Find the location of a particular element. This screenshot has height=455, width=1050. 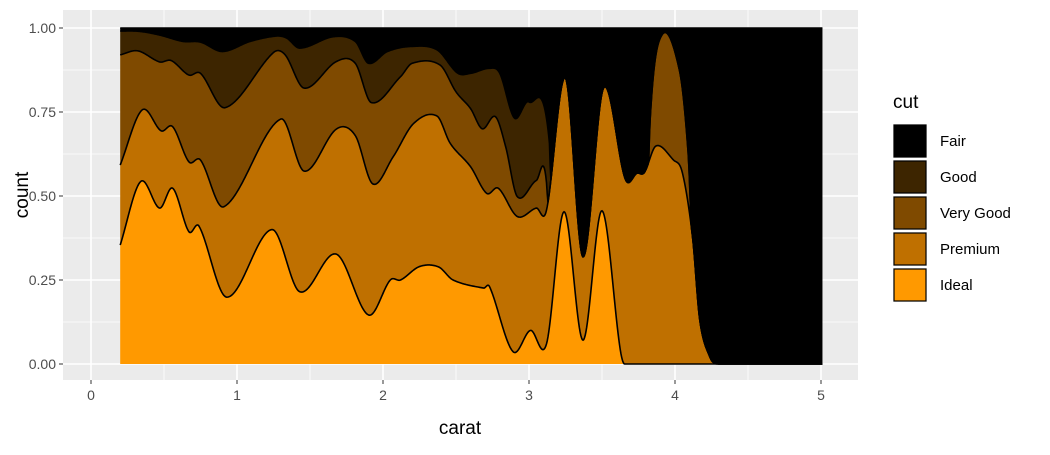

legend-label-ideal: Ideal is located at coordinates (956, 285).